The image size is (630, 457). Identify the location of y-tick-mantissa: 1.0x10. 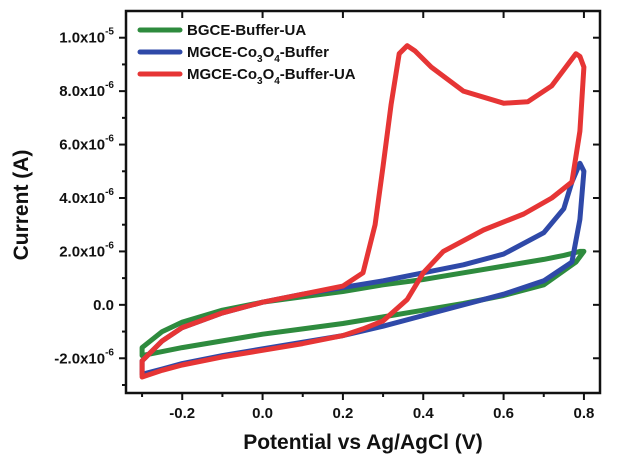
(82, 38).